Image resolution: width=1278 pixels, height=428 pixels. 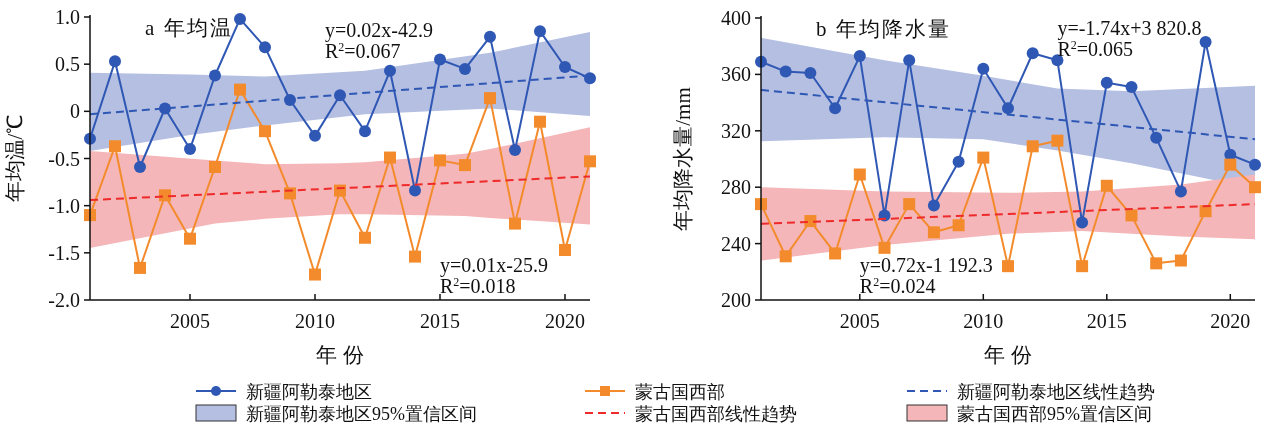 I want to click on legend-label: 蒙古国西部95%置信区间, so click(x=1054, y=414).